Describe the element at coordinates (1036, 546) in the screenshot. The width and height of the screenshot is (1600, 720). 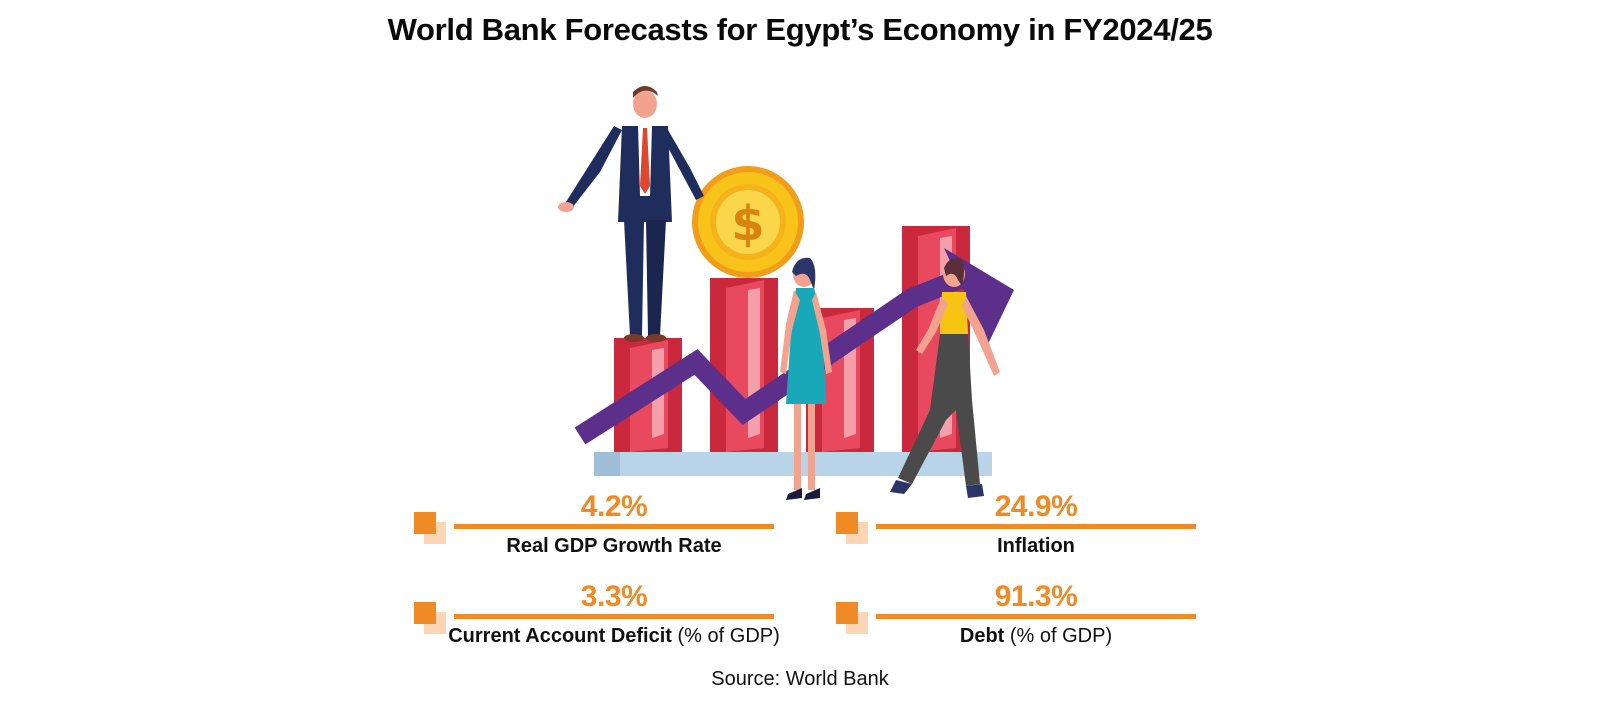
I see `stat-label: Inflation` at that location.